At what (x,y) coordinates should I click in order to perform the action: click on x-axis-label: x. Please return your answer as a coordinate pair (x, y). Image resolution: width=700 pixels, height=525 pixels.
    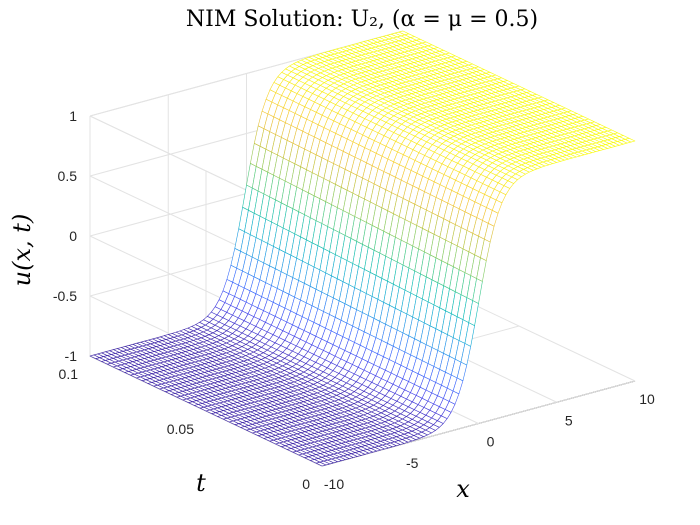
    Looking at the image, I should click on (463, 489).